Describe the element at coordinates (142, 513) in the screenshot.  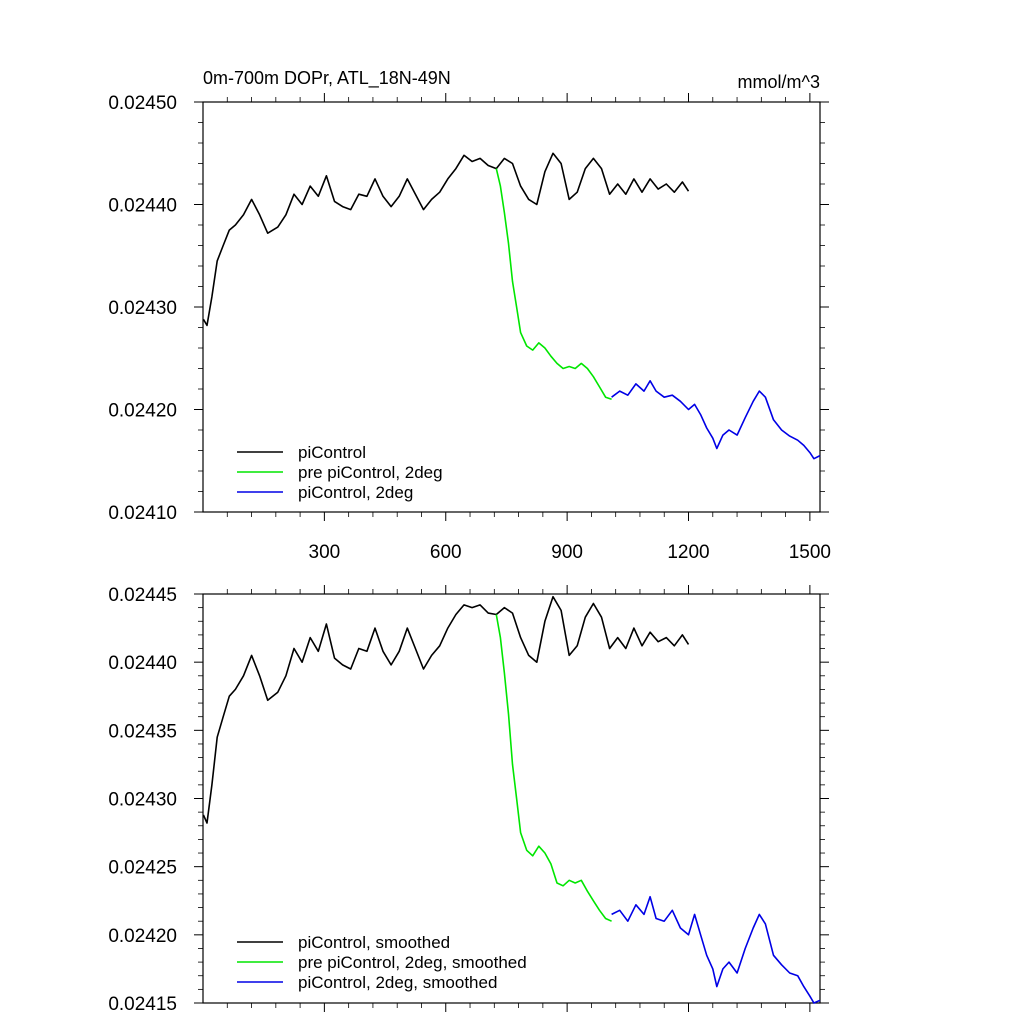
I see `y-tick-label: 0.02410` at that location.